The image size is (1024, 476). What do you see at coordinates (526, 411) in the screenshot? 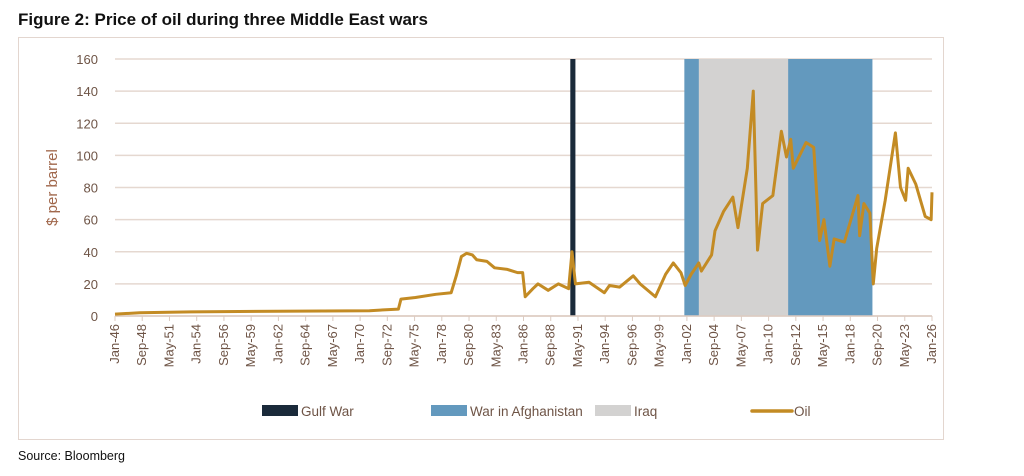
I see `legend-label: War in Afghanistan` at bounding box center [526, 411].